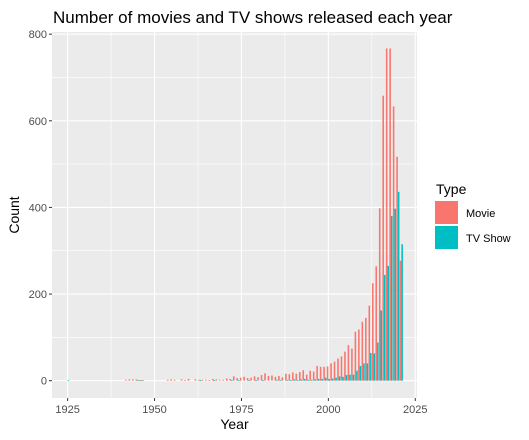 This screenshot has width=529, height=440. I want to click on legend-item-tv-show: TV Show, so click(473, 237).